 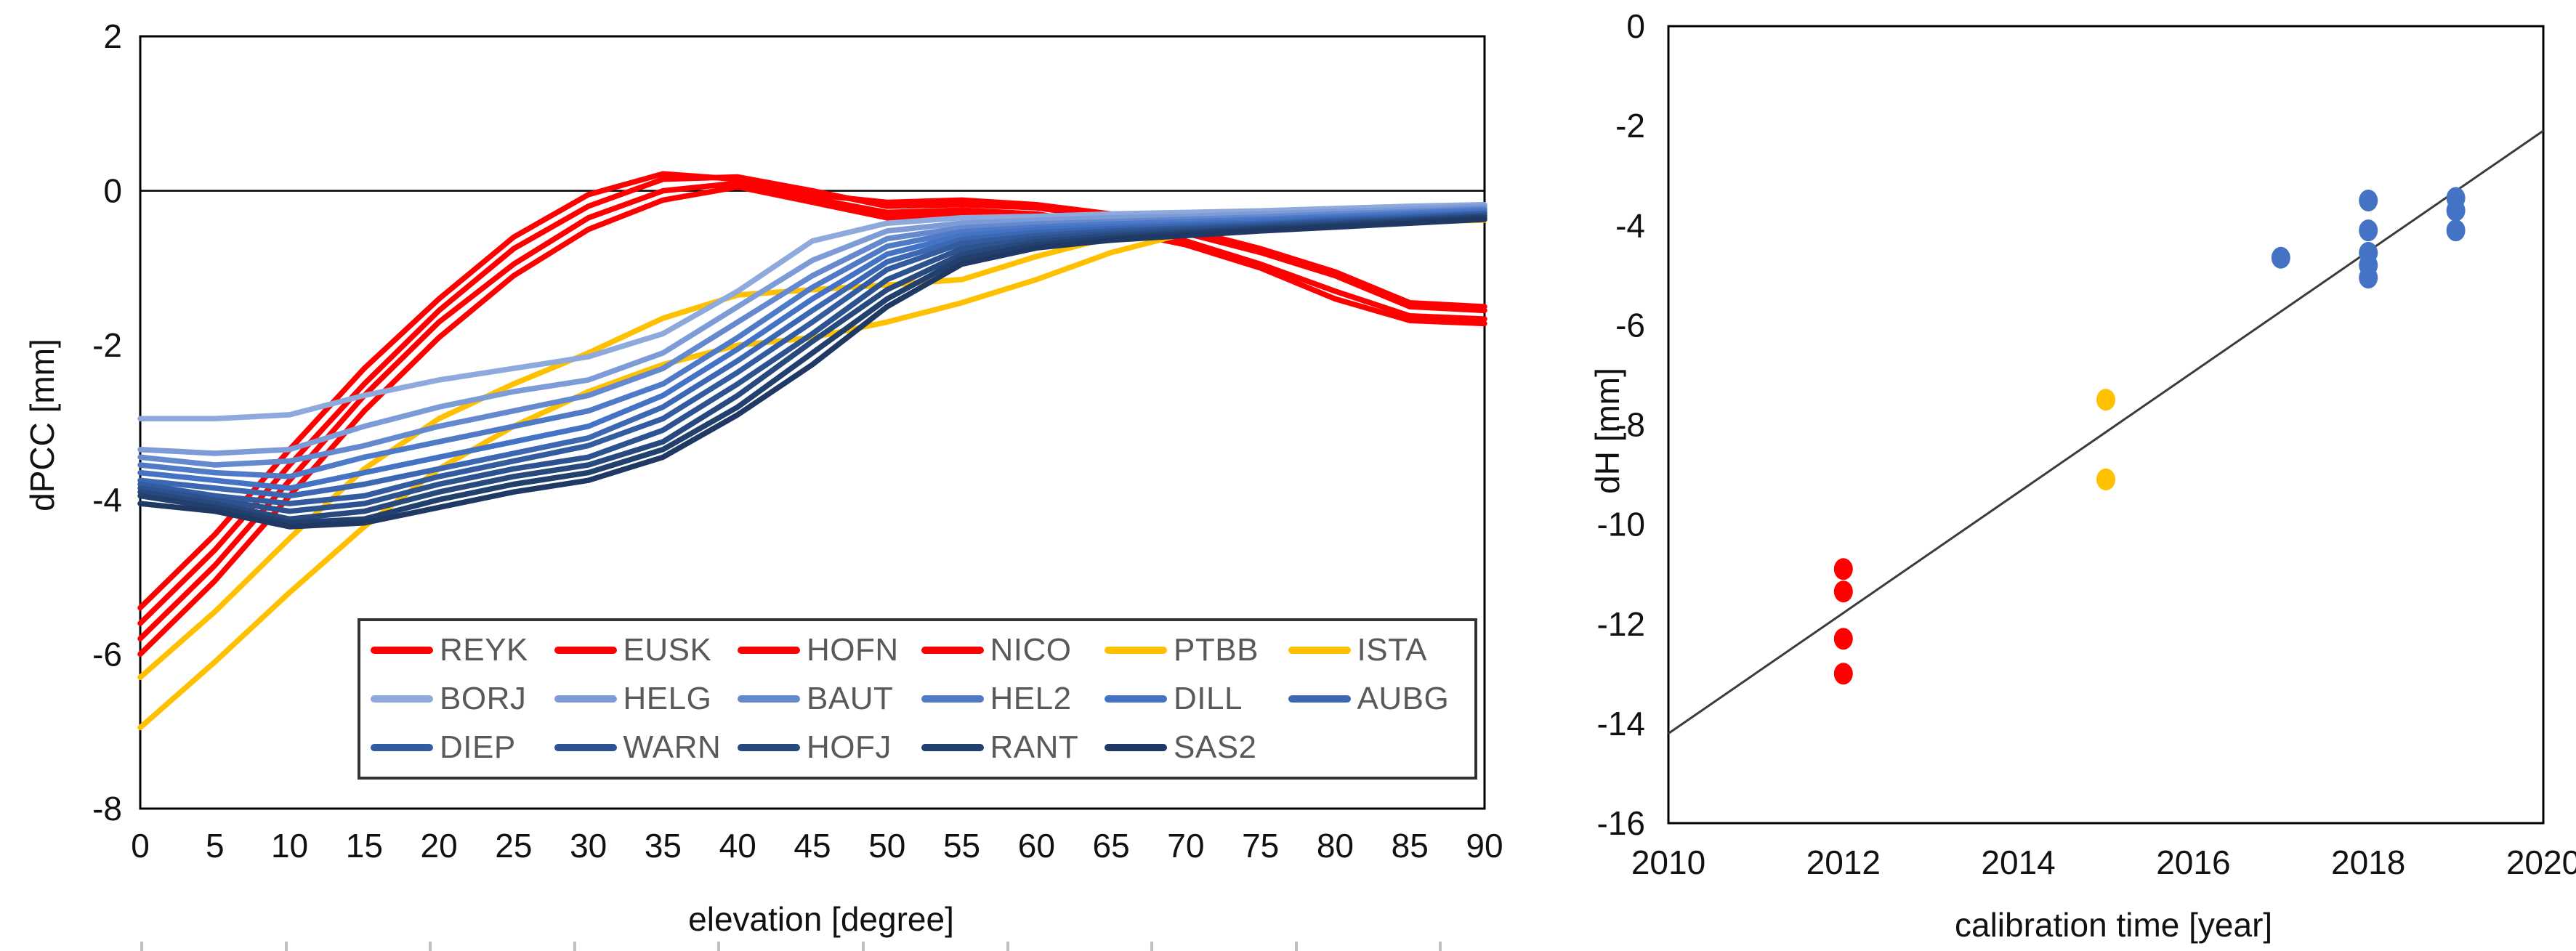 I want to click on legend-label: NICO, so click(x=1031, y=650).